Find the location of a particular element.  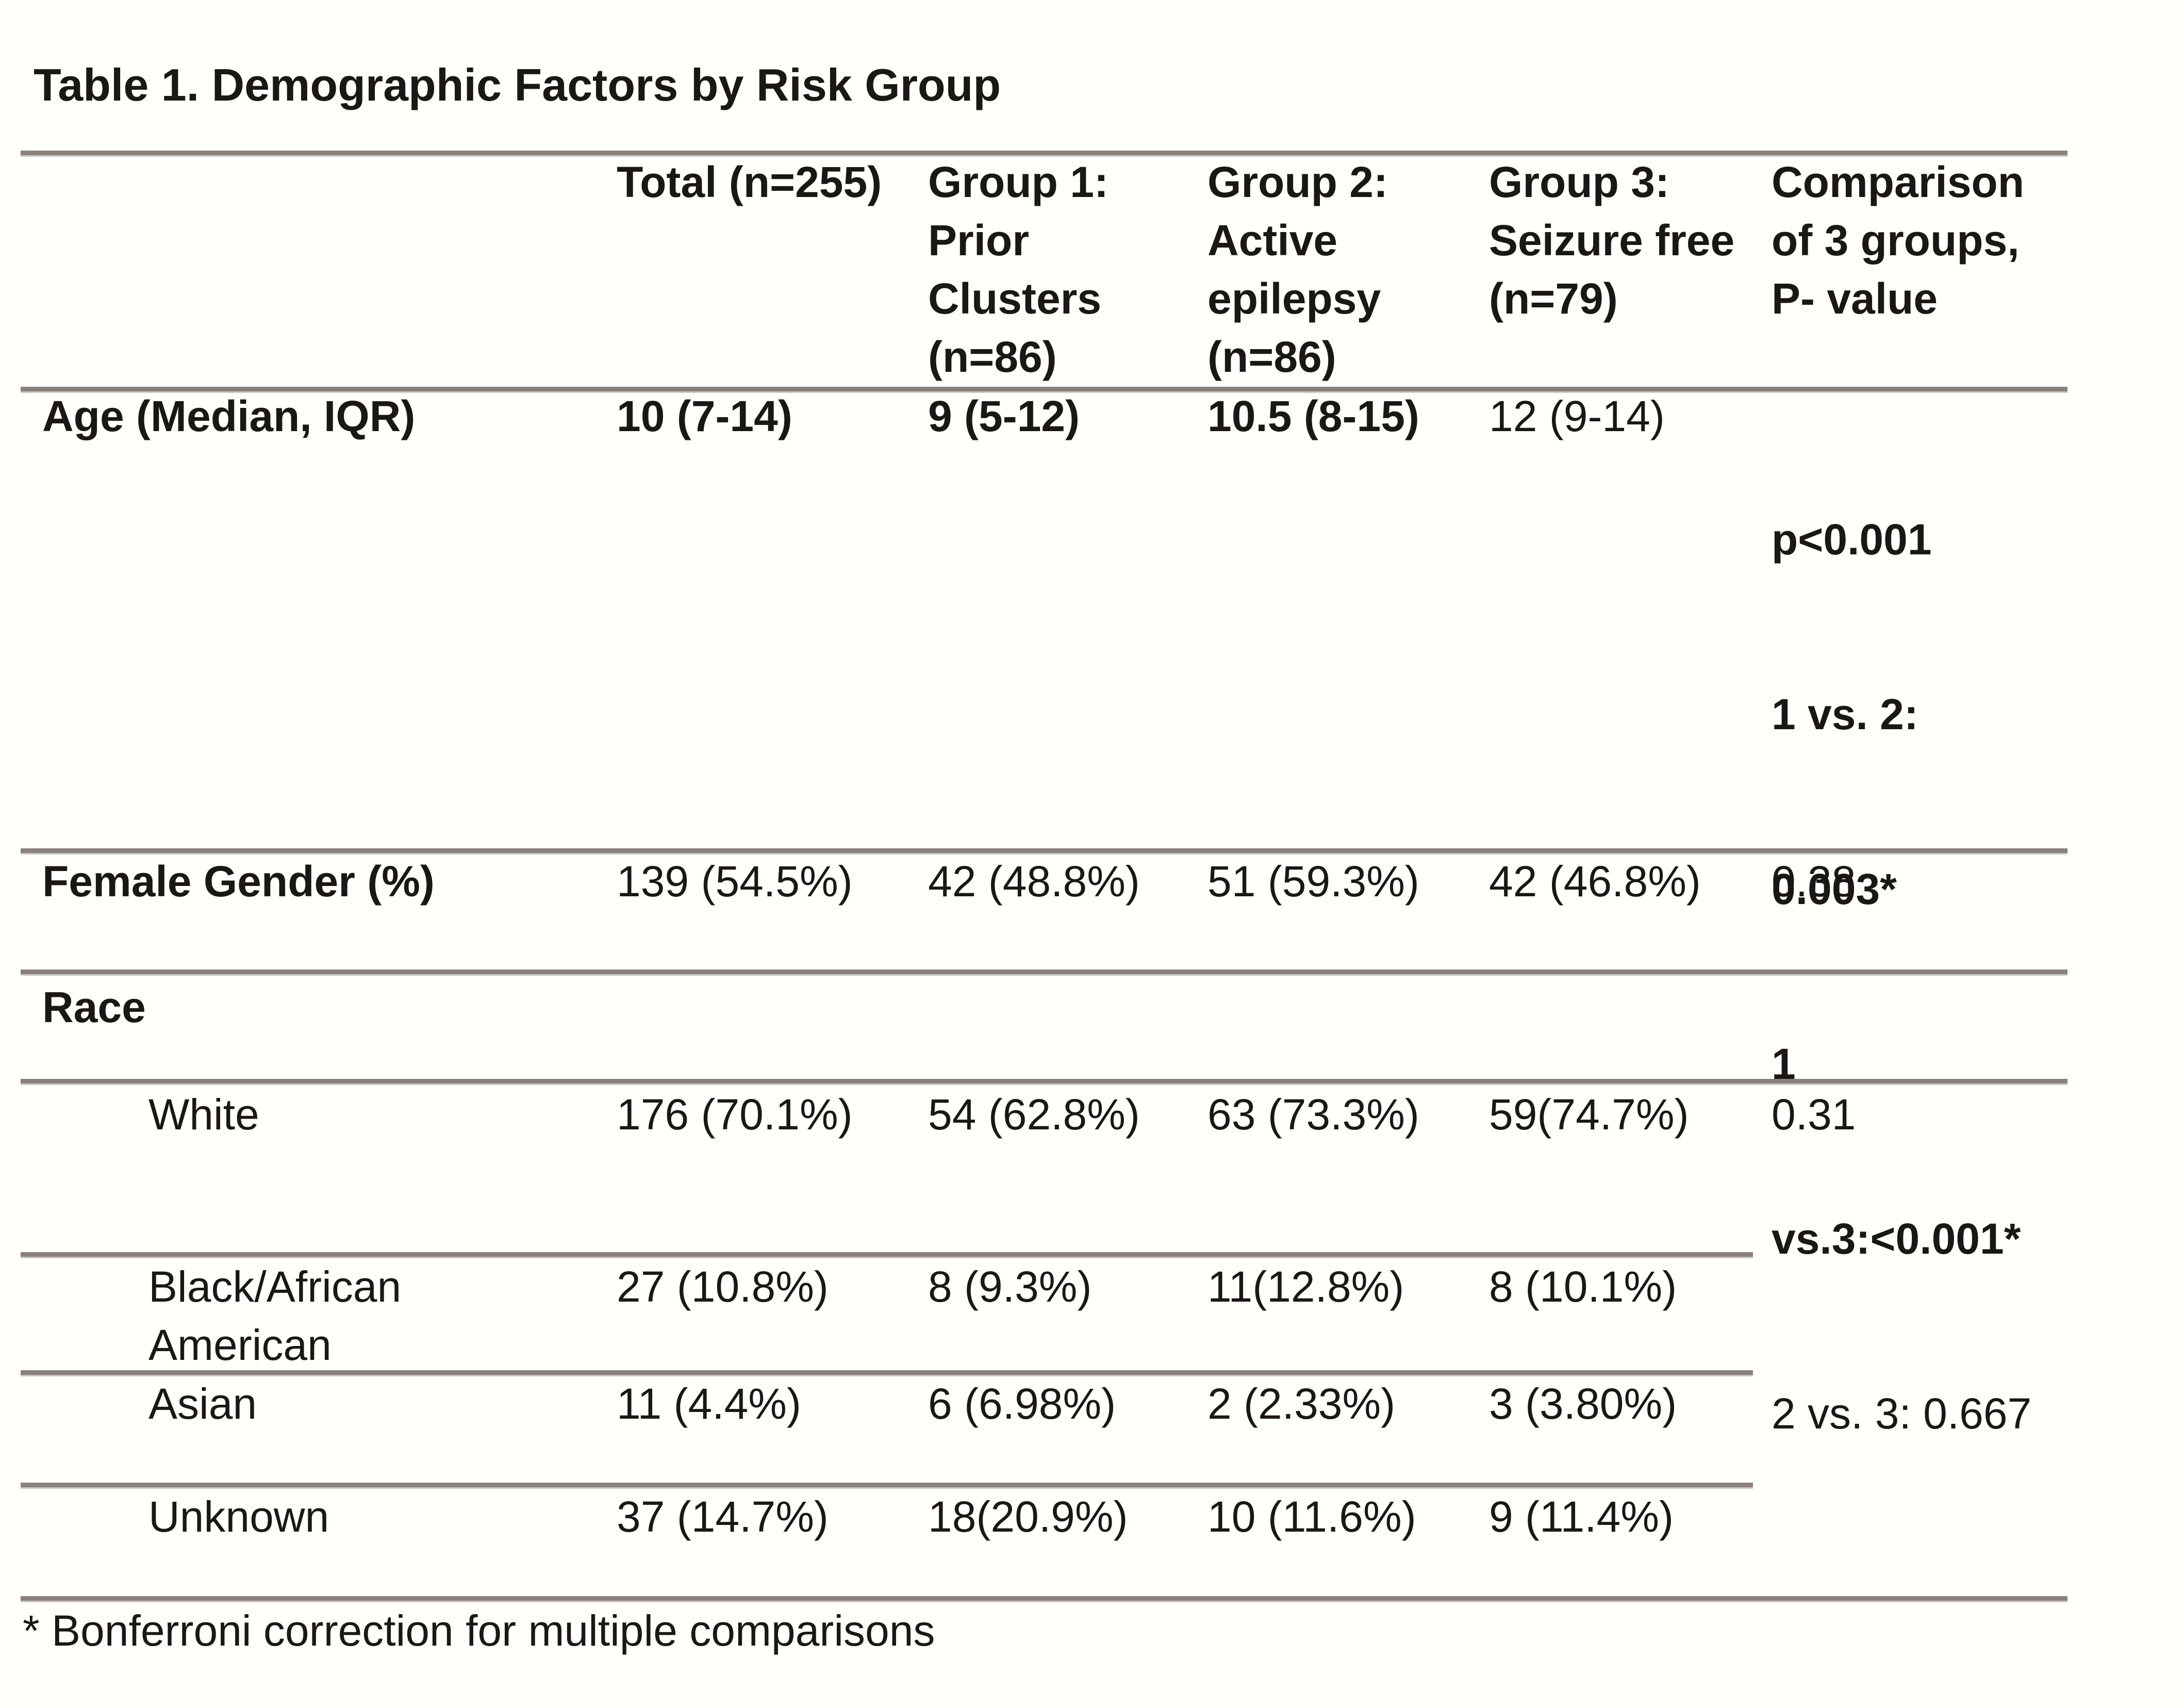

header-cell-group1: Group 1: Prior Clusters (n=86) is located at coordinates (1018, 269).